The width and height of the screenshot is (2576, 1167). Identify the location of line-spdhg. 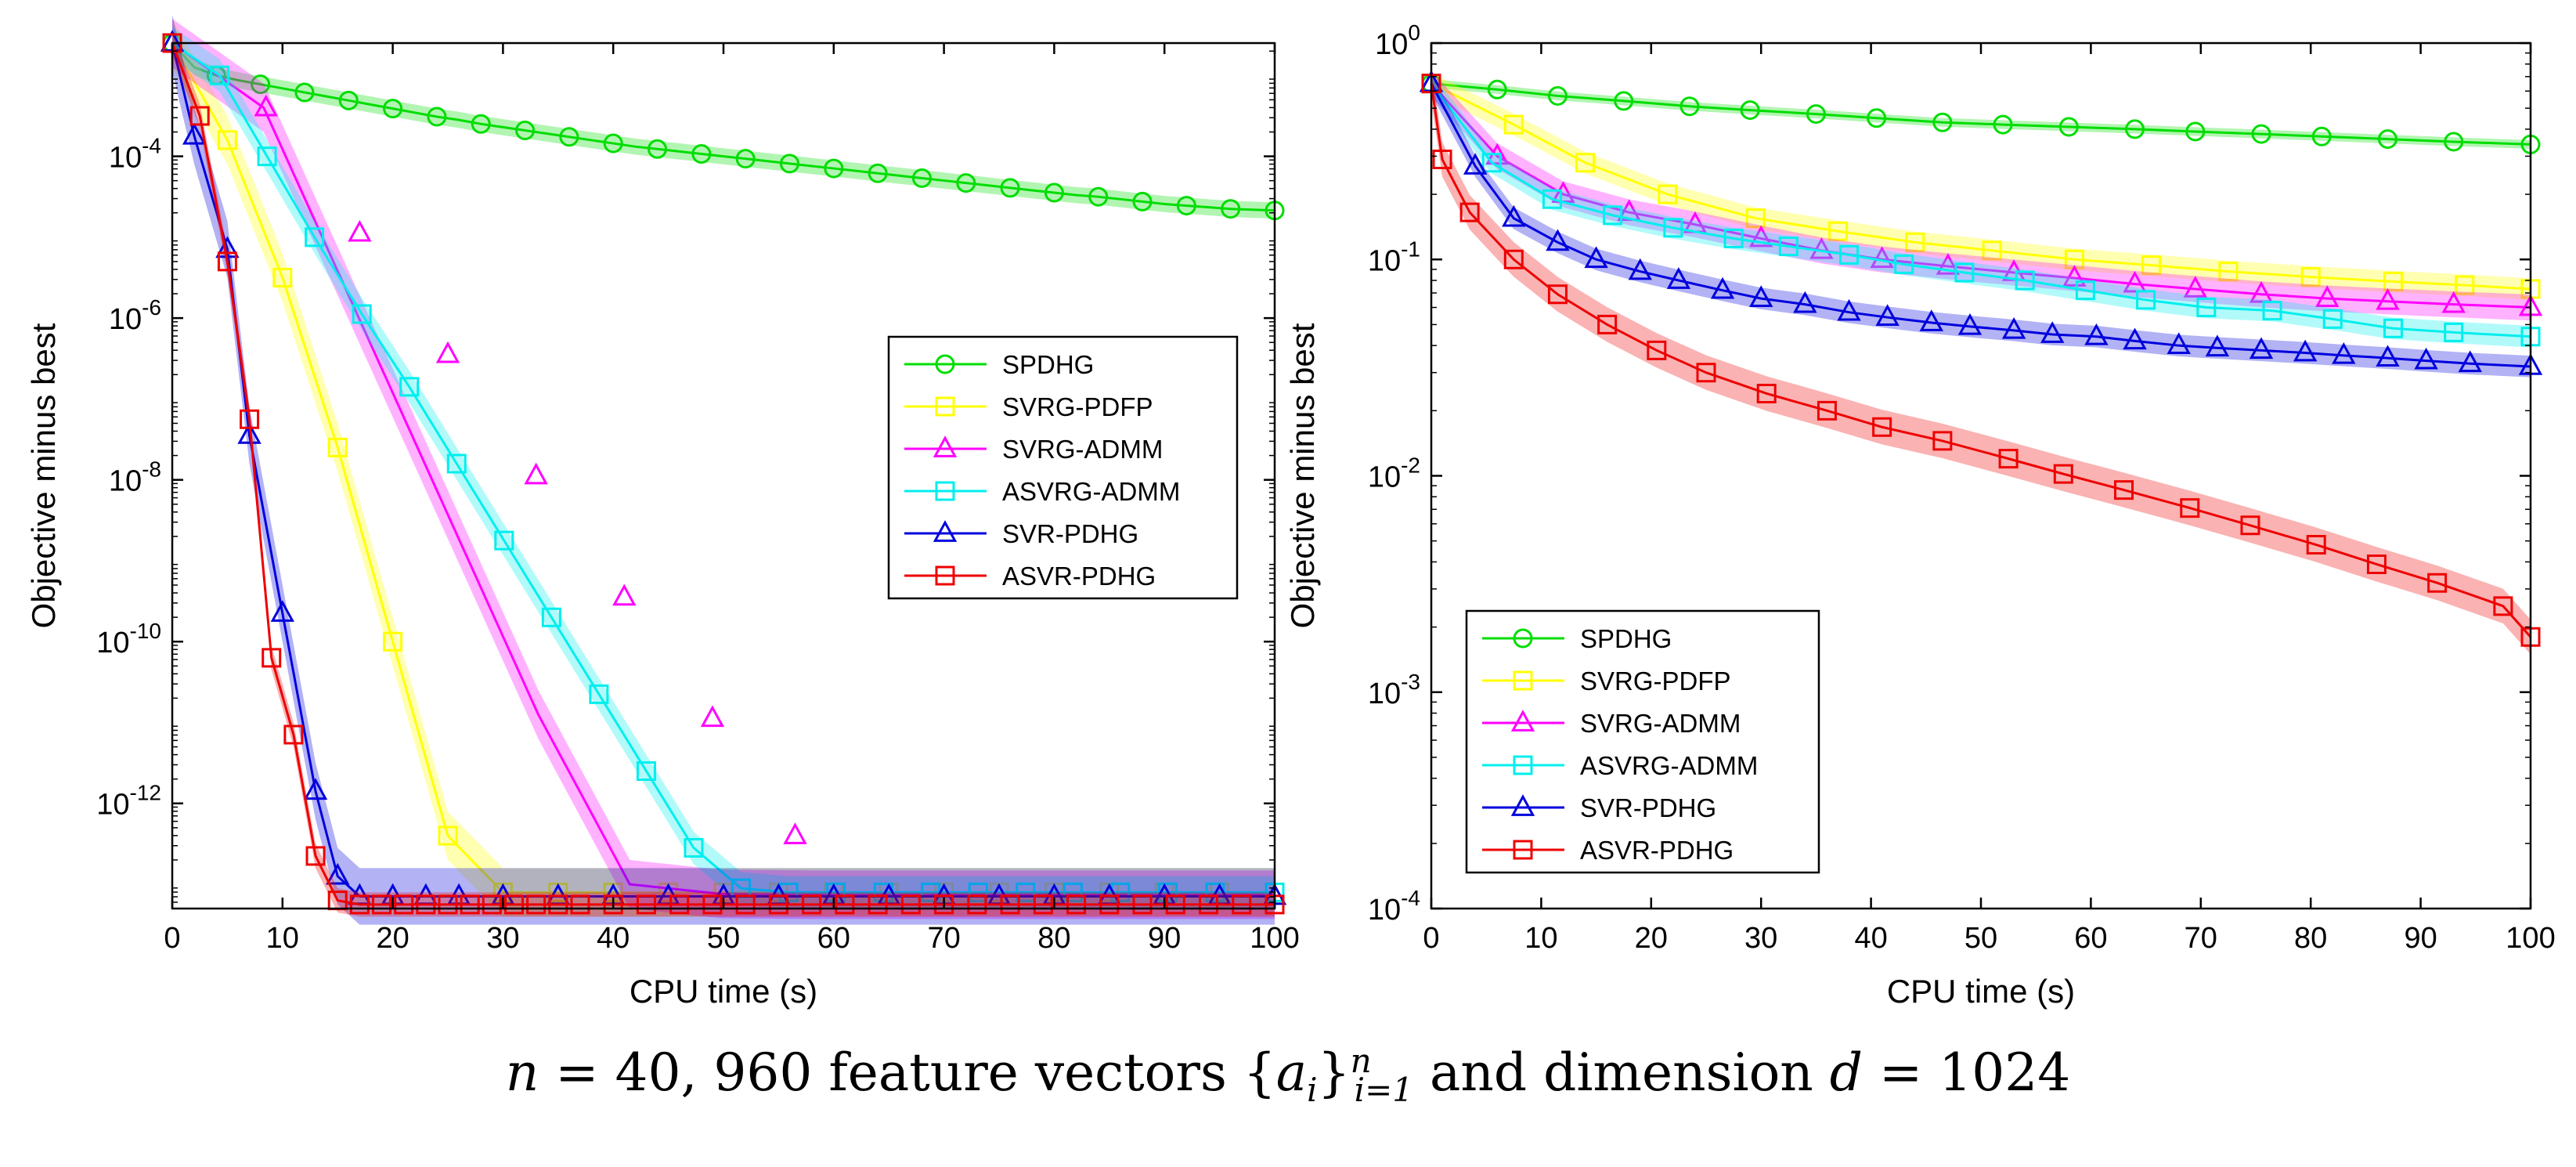
(1981, 114).